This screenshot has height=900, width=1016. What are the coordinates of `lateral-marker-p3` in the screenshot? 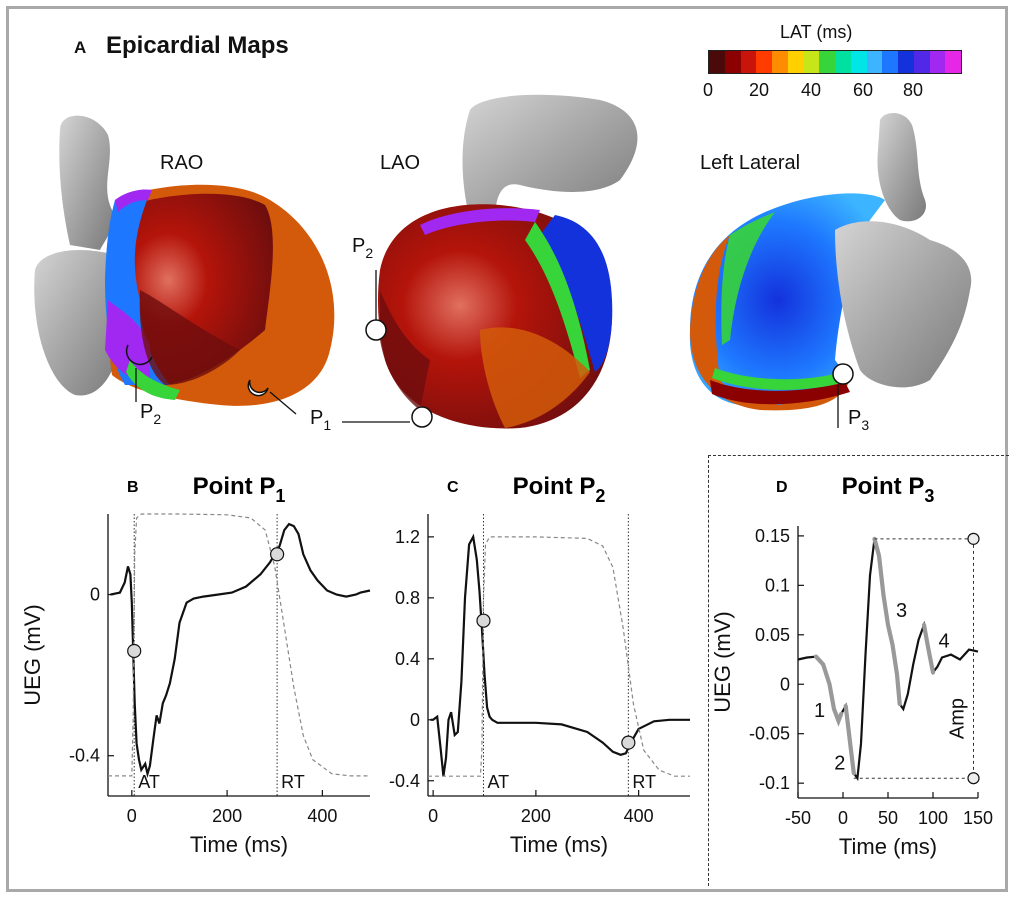 It's located at (843, 374).